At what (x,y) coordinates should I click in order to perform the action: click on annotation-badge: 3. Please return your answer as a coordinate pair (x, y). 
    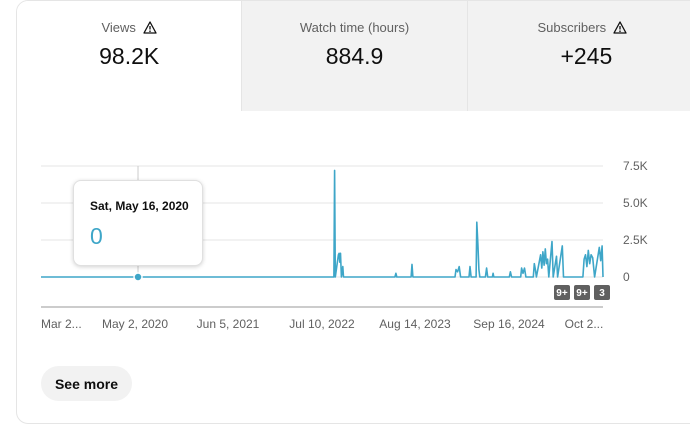
    Looking at the image, I should click on (602, 292).